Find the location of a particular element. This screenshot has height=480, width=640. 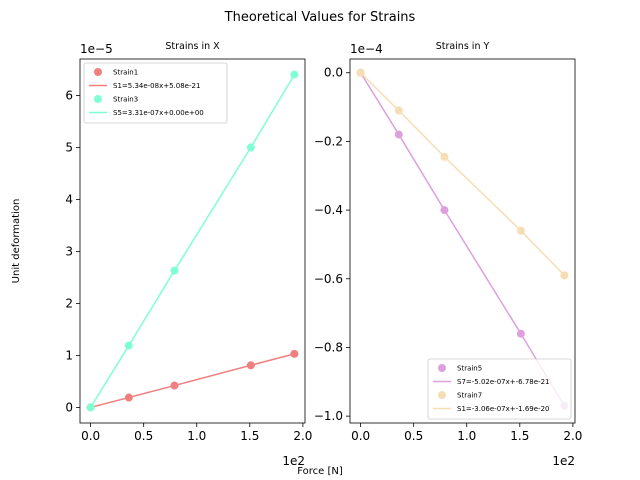

y-tick-label: −0.6 is located at coordinates (328, 279).